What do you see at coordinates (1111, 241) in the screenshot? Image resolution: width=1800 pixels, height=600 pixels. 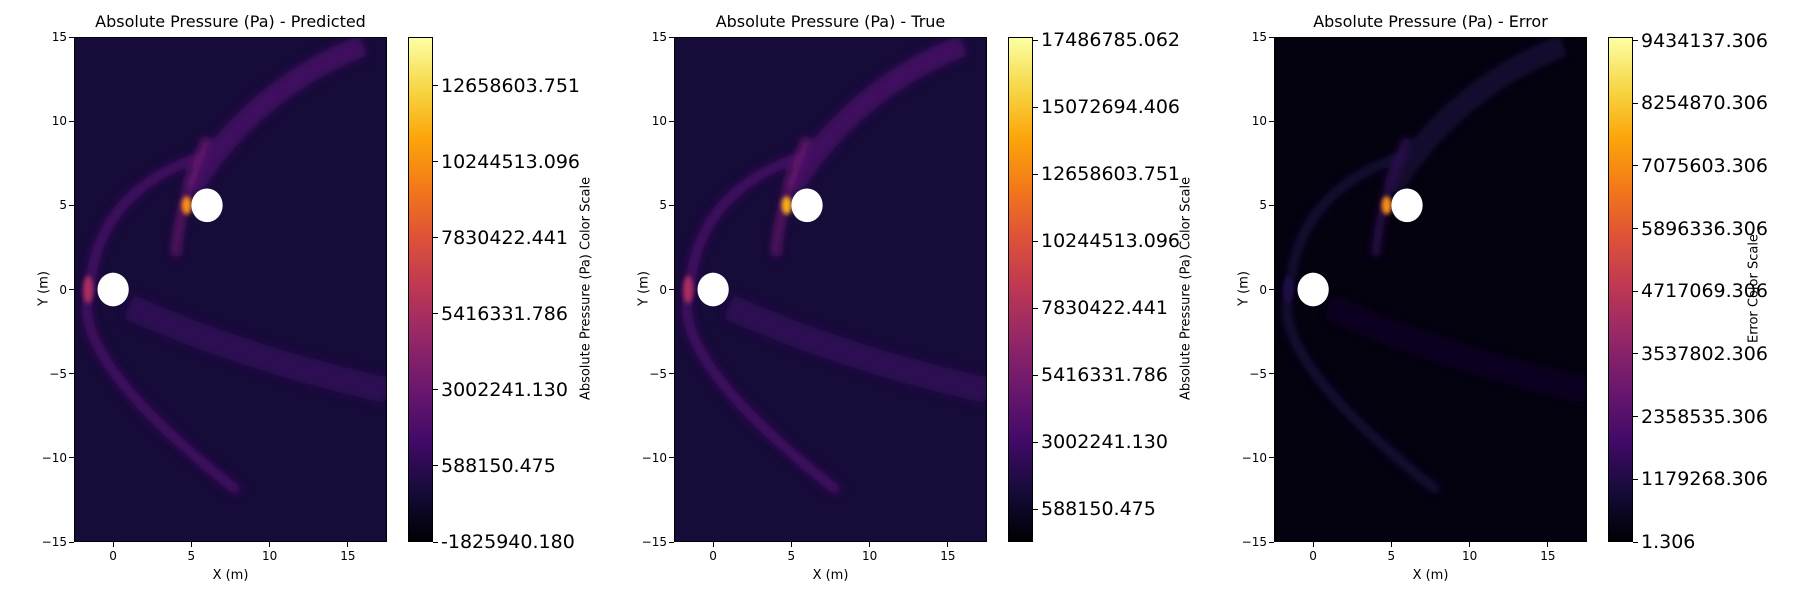 I see `colorbar-tick-label: 10244513.096` at bounding box center [1111, 241].